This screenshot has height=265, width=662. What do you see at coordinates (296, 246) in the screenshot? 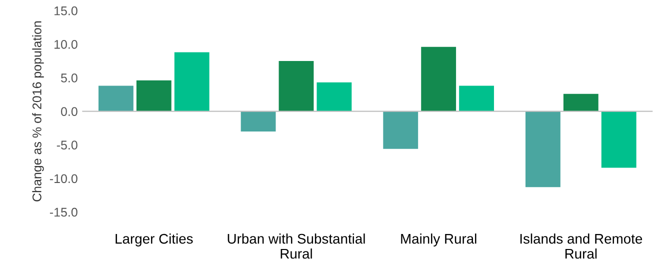
I see `x-tick-label: Urban with Substantial Rural` at bounding box center [296, 246].